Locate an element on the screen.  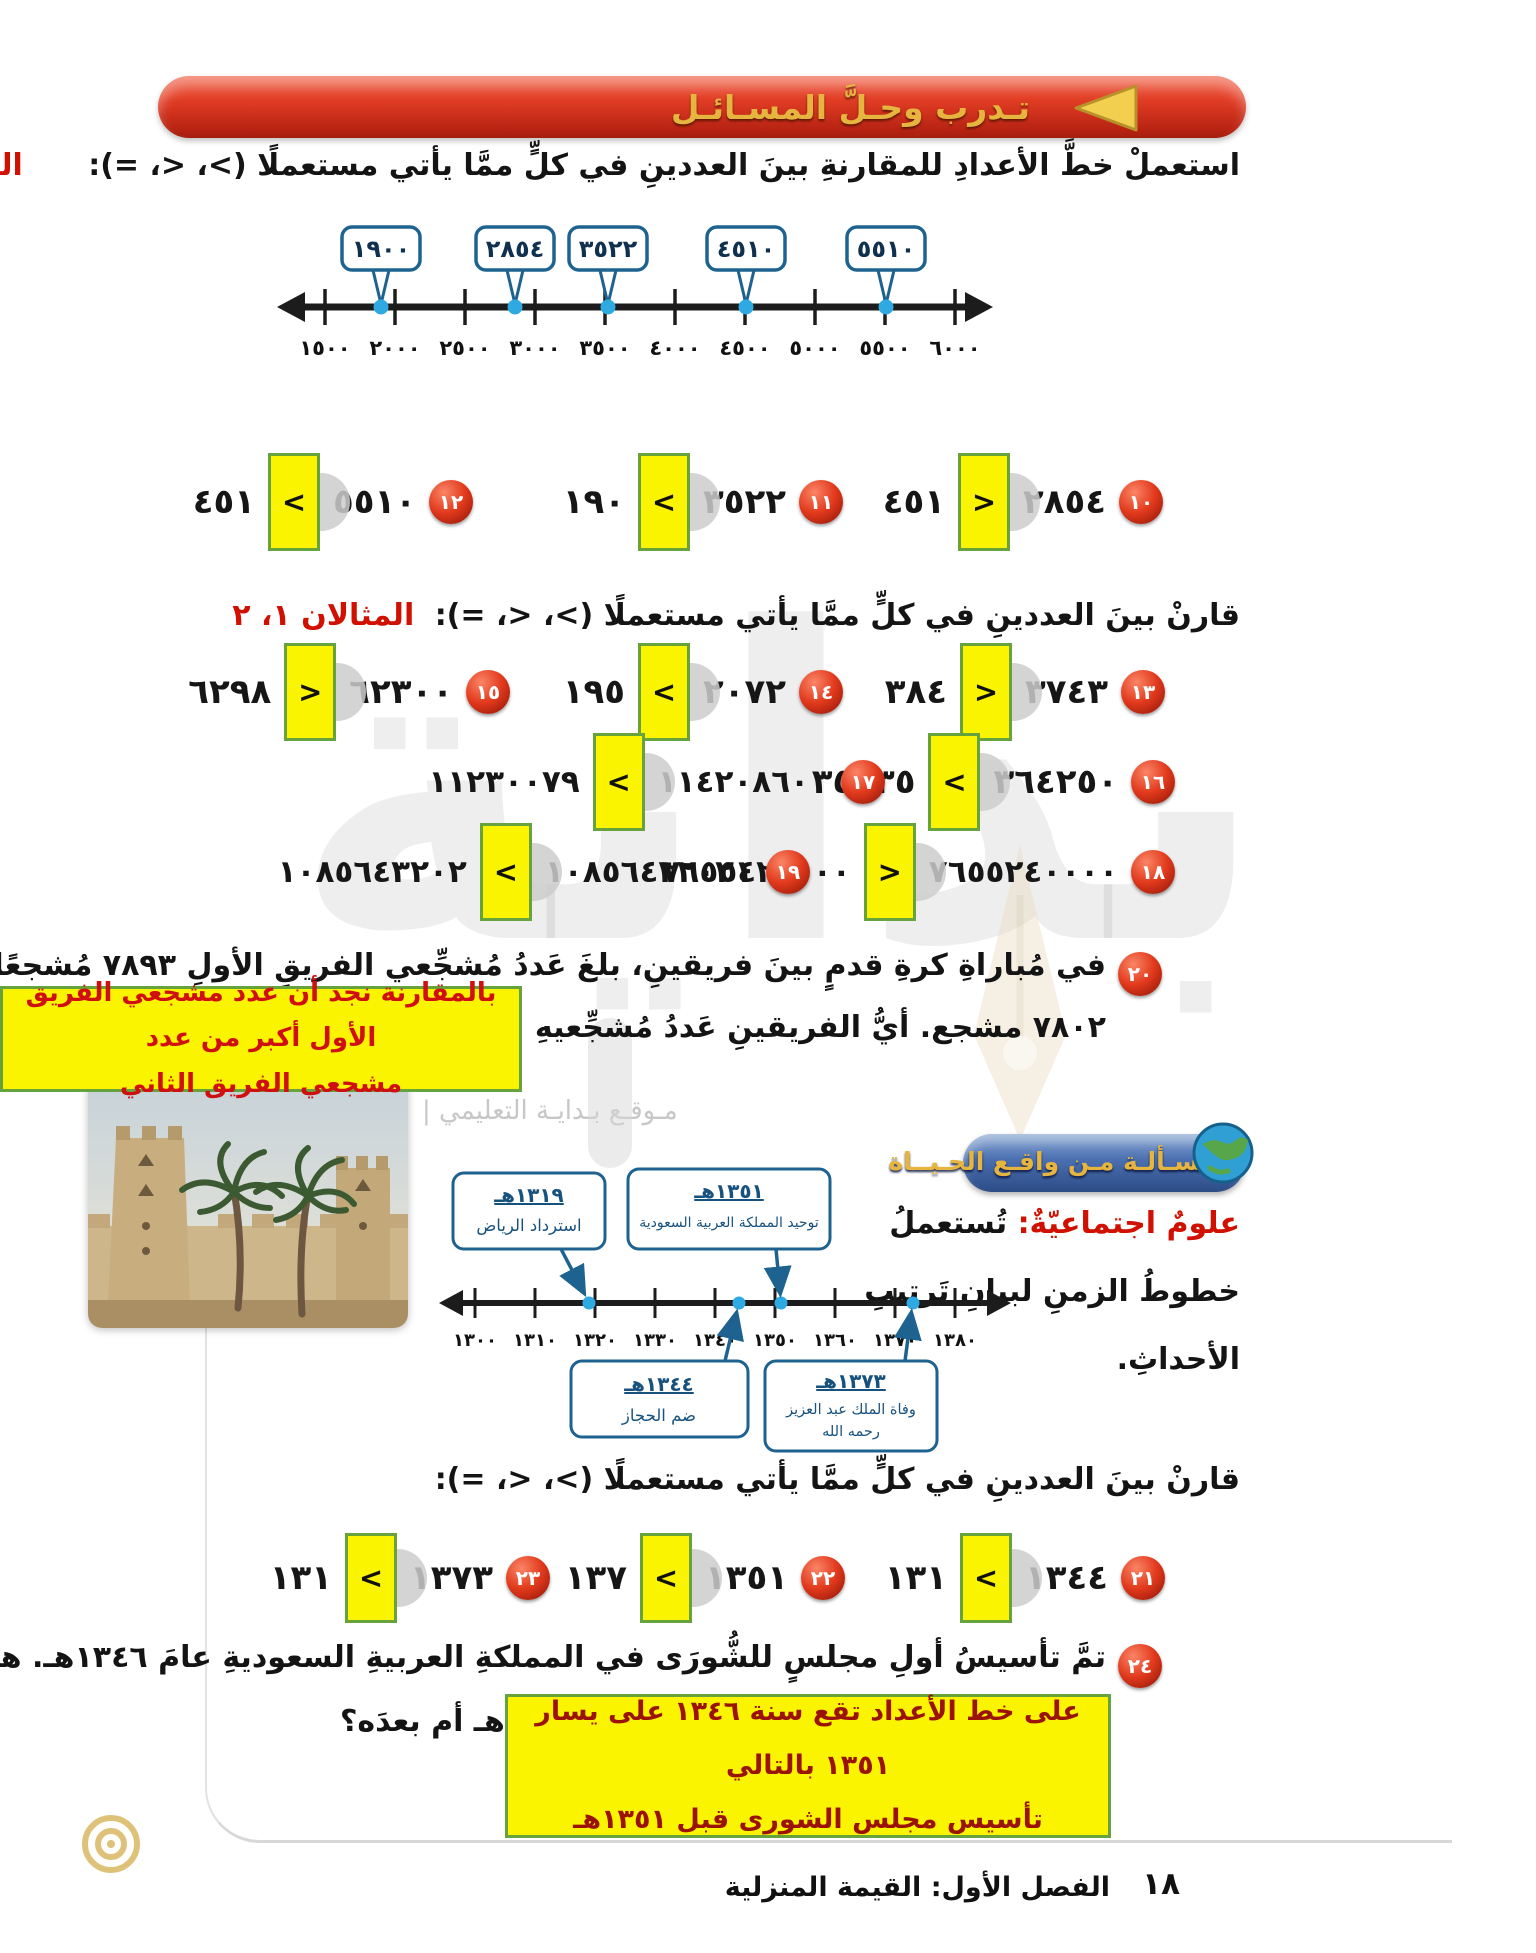
second-number: ١٩٥ is located at coordinates (593, 692).